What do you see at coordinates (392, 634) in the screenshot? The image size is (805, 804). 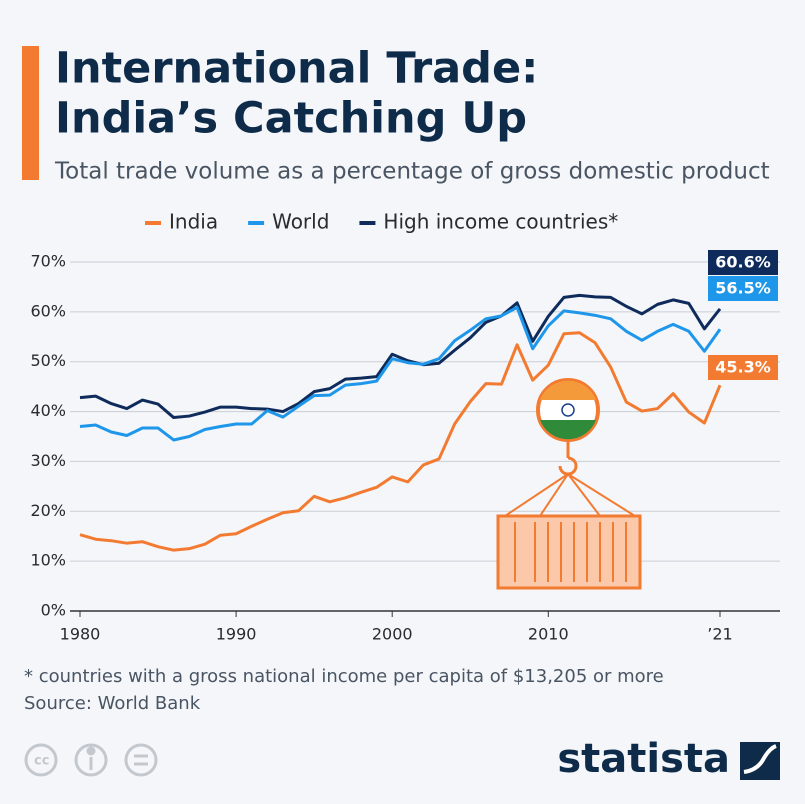 I see `x-tick-label: 2000` at bounding box center [392, 634].